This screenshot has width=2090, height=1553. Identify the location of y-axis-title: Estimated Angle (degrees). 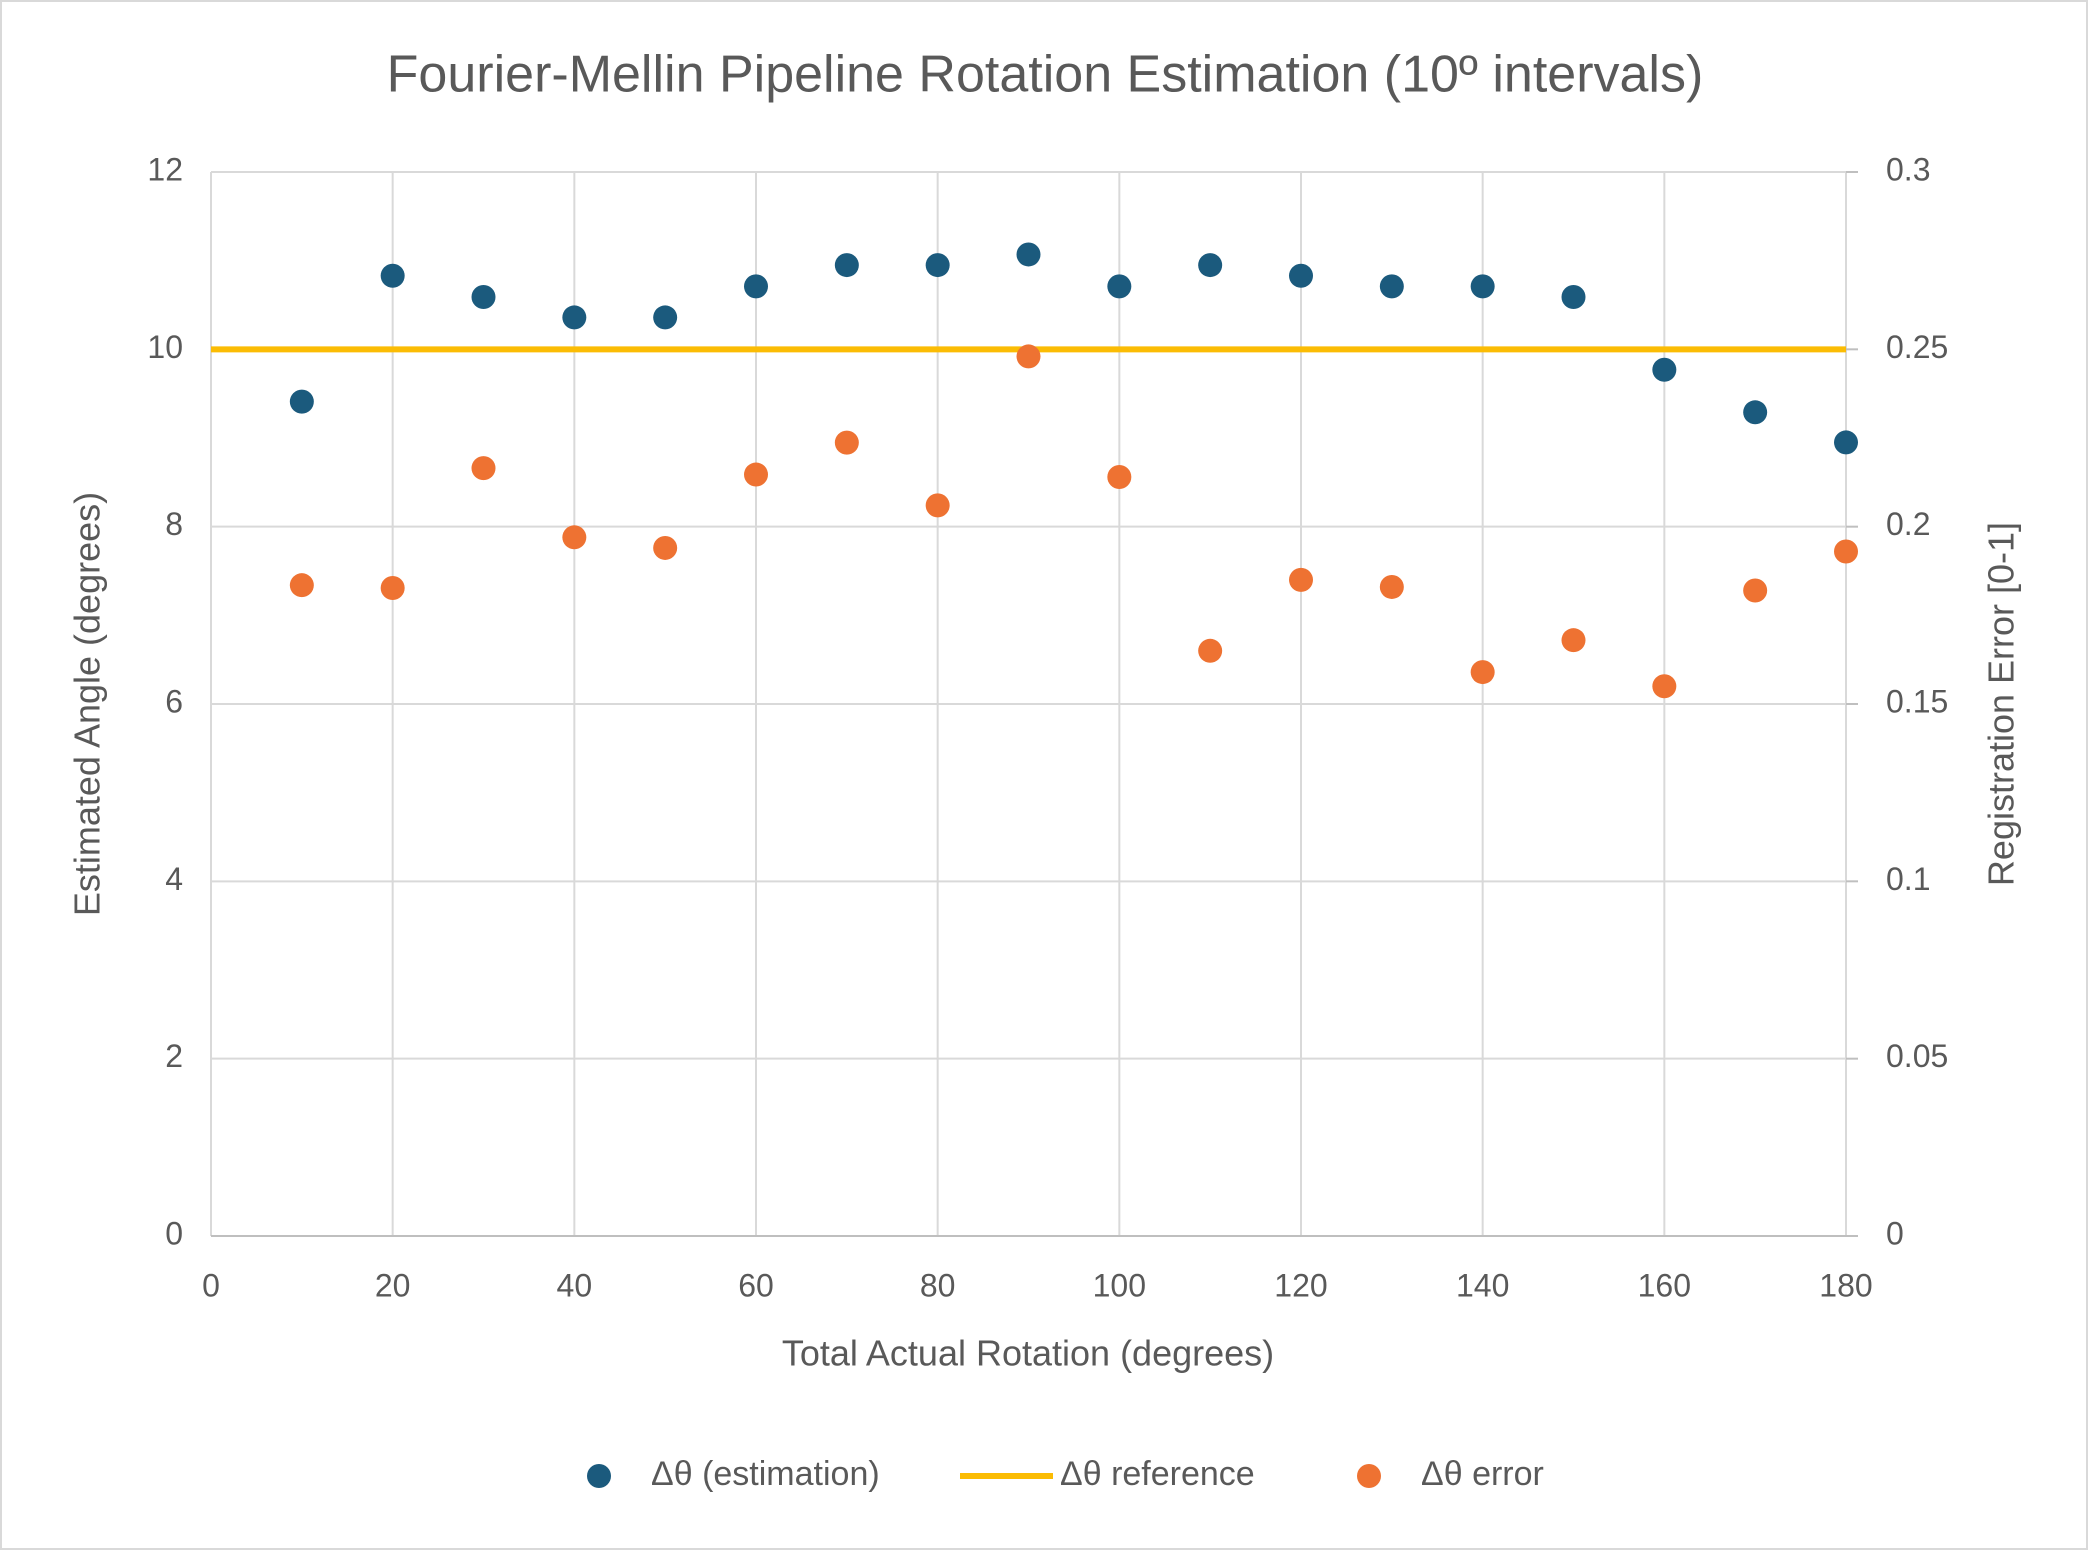
(87, 704).